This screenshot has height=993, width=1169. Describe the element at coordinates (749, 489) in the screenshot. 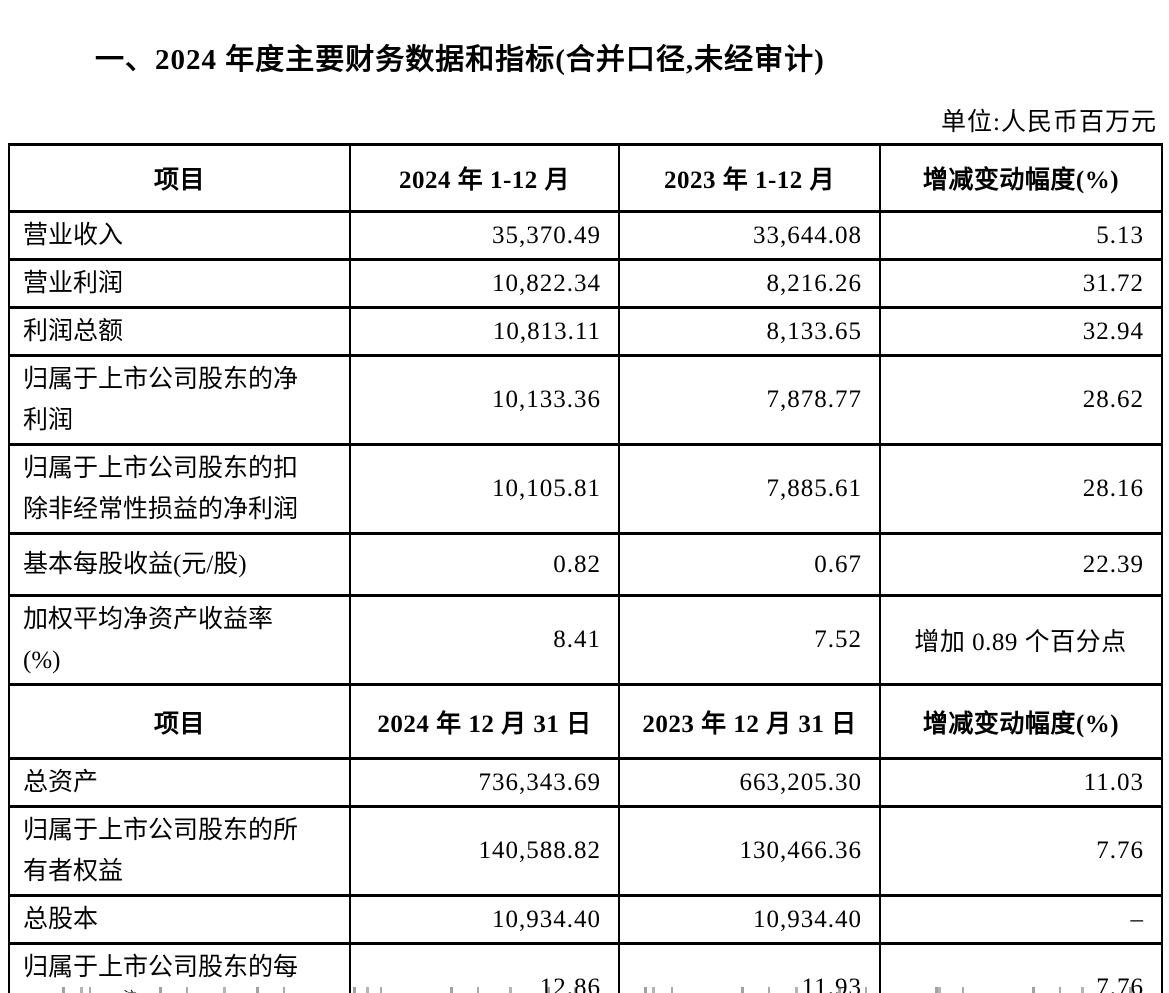

I see `value-2023: 7,885.61` at that location.